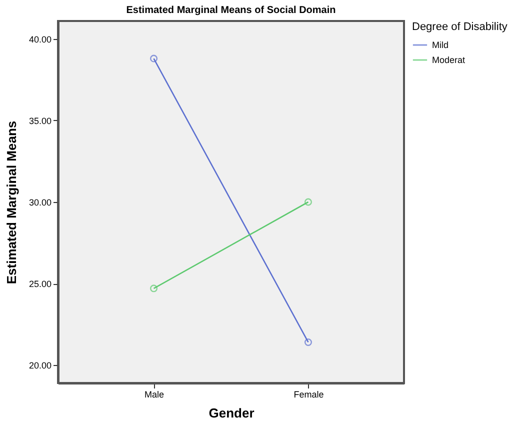 This screenshot has width=521, height=426. Describe the element at coordinates (40, 284) in the screenshot. I see `y-tick-label: 25.00` at that location.